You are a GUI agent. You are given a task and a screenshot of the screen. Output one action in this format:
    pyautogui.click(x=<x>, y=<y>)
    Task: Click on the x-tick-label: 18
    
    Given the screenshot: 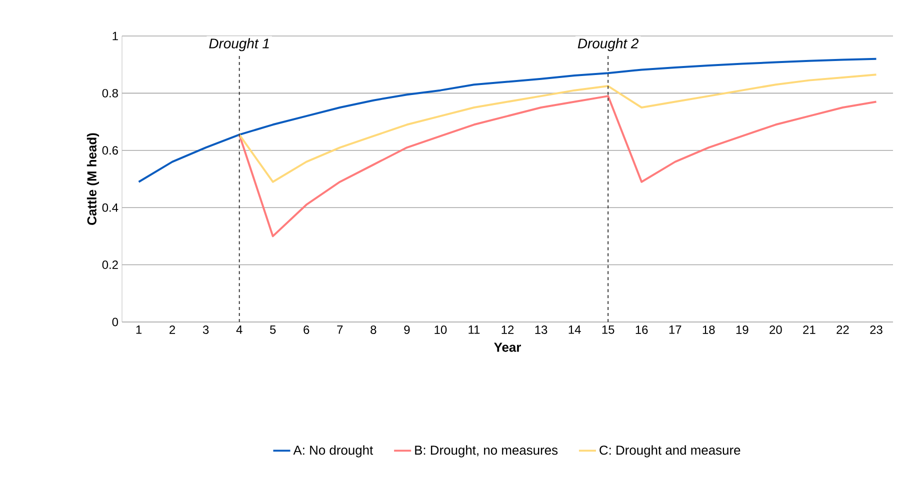 What is the action you would take?
    pyautogui.click(x=708, y=330)
    